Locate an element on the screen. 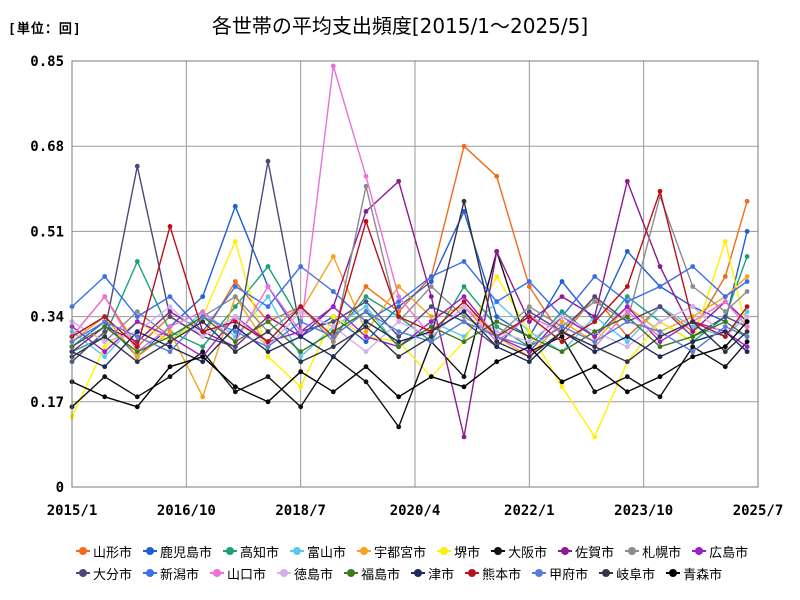 The image size is (800, 600). legend-item: 鹿児島市 is located at coordinates (177, 551).